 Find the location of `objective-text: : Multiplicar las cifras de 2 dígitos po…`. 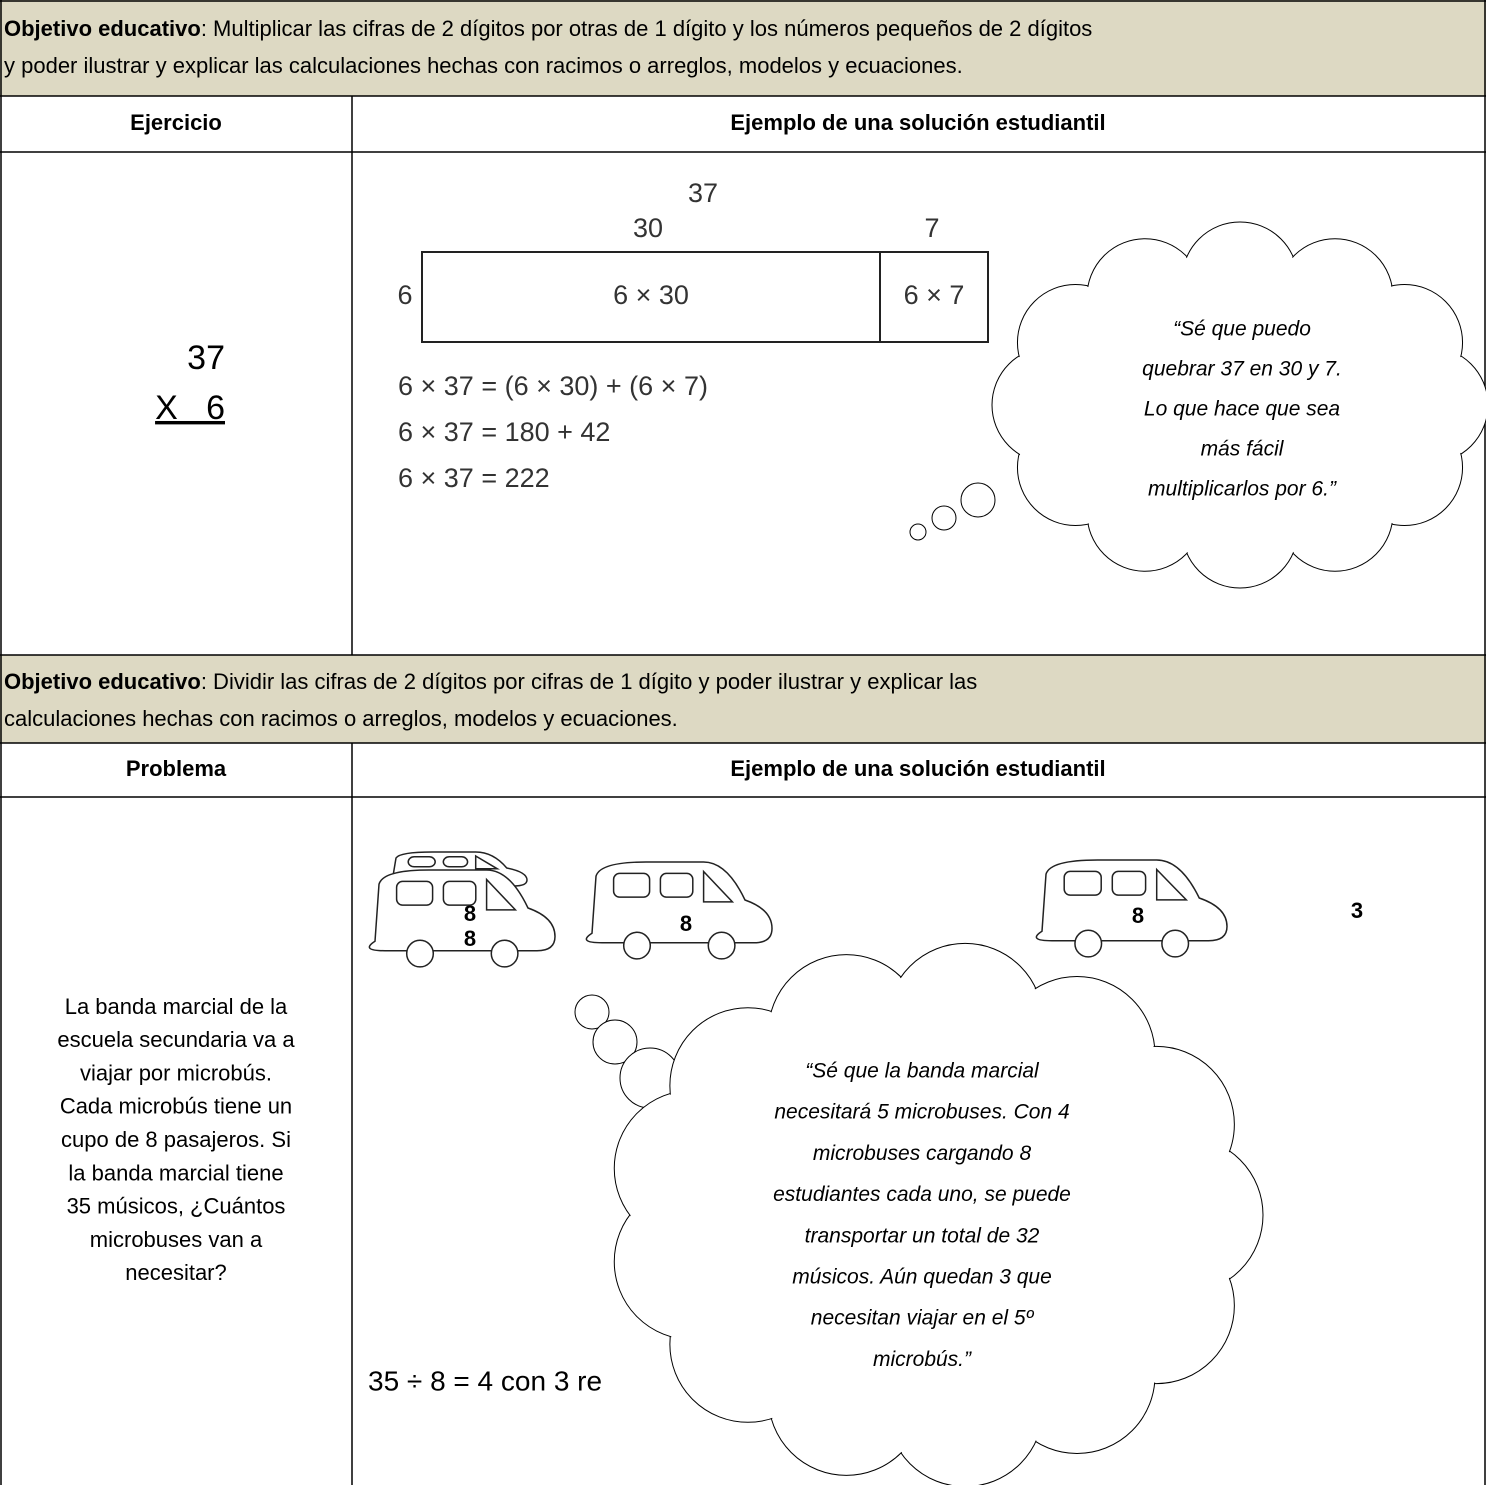

objective-text: : Multiplicar las cifras de 2 dígitos po… is located at coordinates (646, 28).